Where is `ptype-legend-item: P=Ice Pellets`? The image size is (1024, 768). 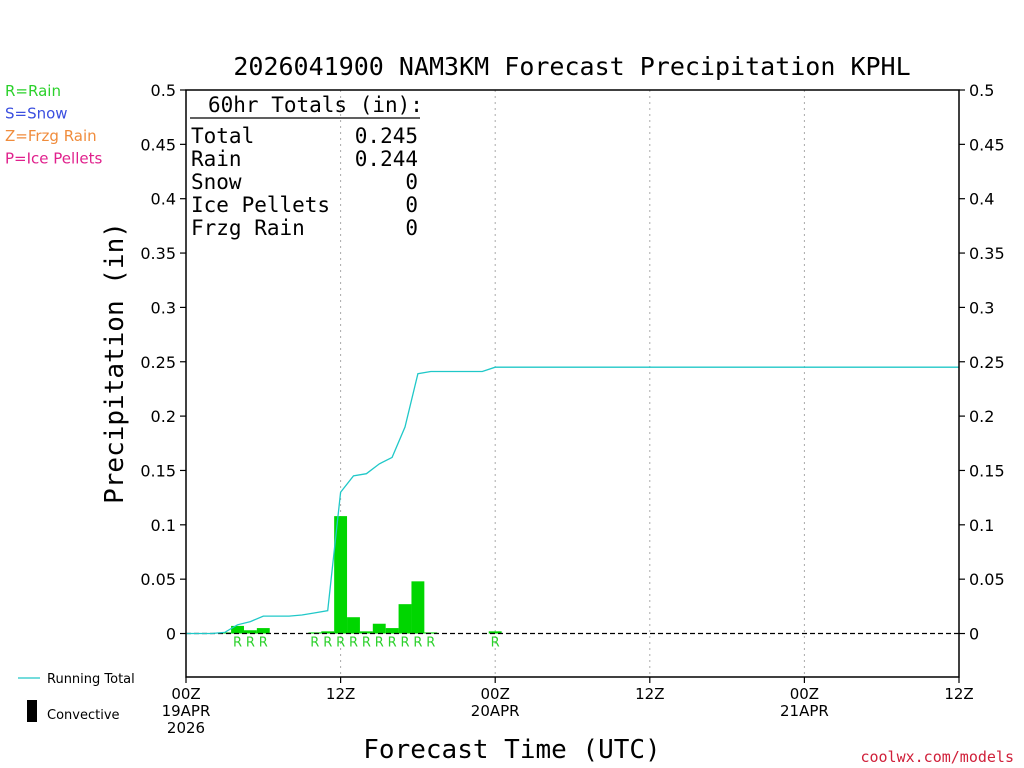 ptype-legend-item: P=Ice Pellets is located at coordinates (53, 159).